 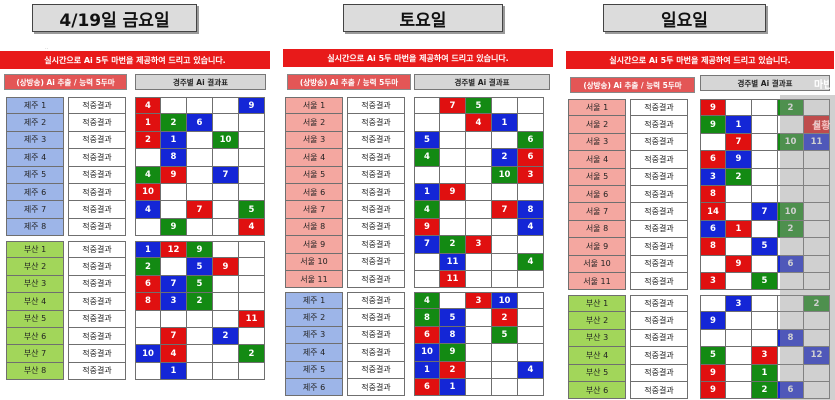 I want to click on grid-row: 7 10 11, so click(x=765, y=142).